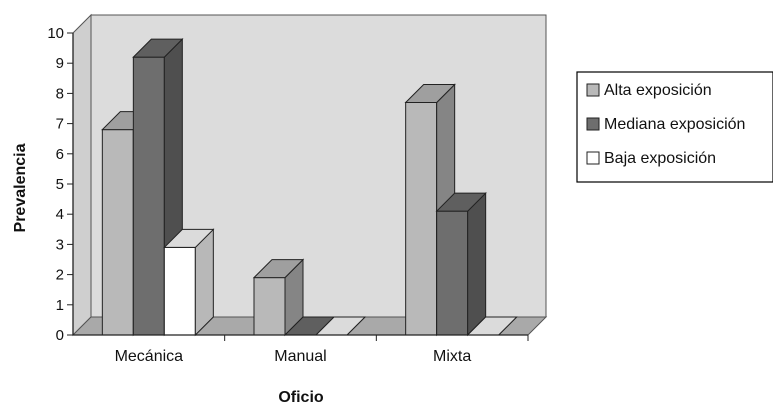 The height and width of the screenshot is (403, 773). I want to click on x-category-label: Manual, so click(300, 356).